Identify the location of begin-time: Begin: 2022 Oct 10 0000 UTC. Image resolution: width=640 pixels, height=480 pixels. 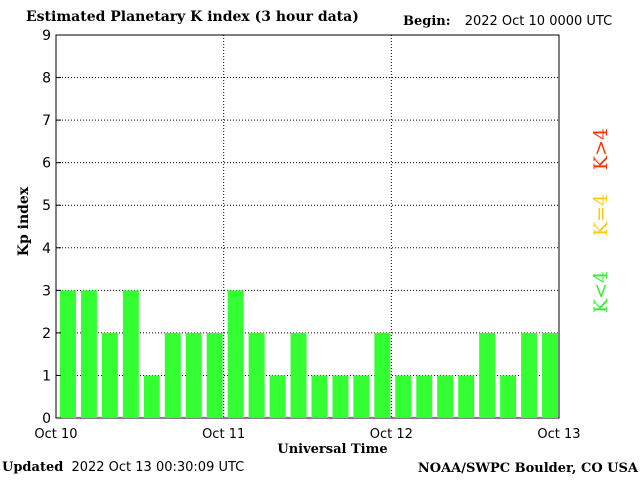
(507, 21).